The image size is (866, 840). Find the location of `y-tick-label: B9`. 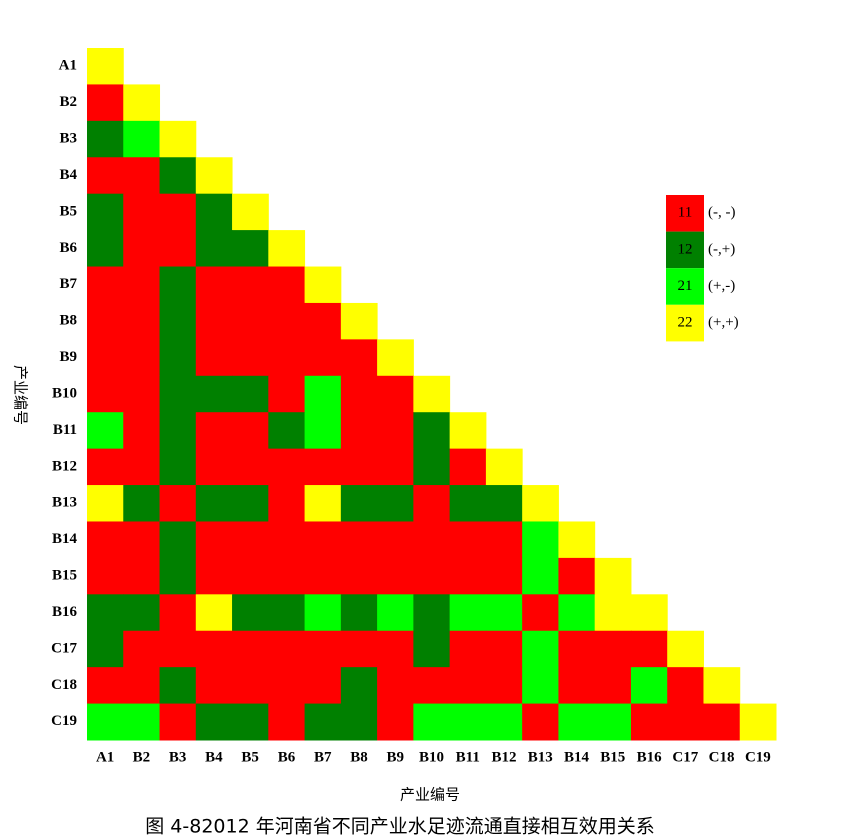

y-tick-label: B9 is located at coordinates (68, 357).